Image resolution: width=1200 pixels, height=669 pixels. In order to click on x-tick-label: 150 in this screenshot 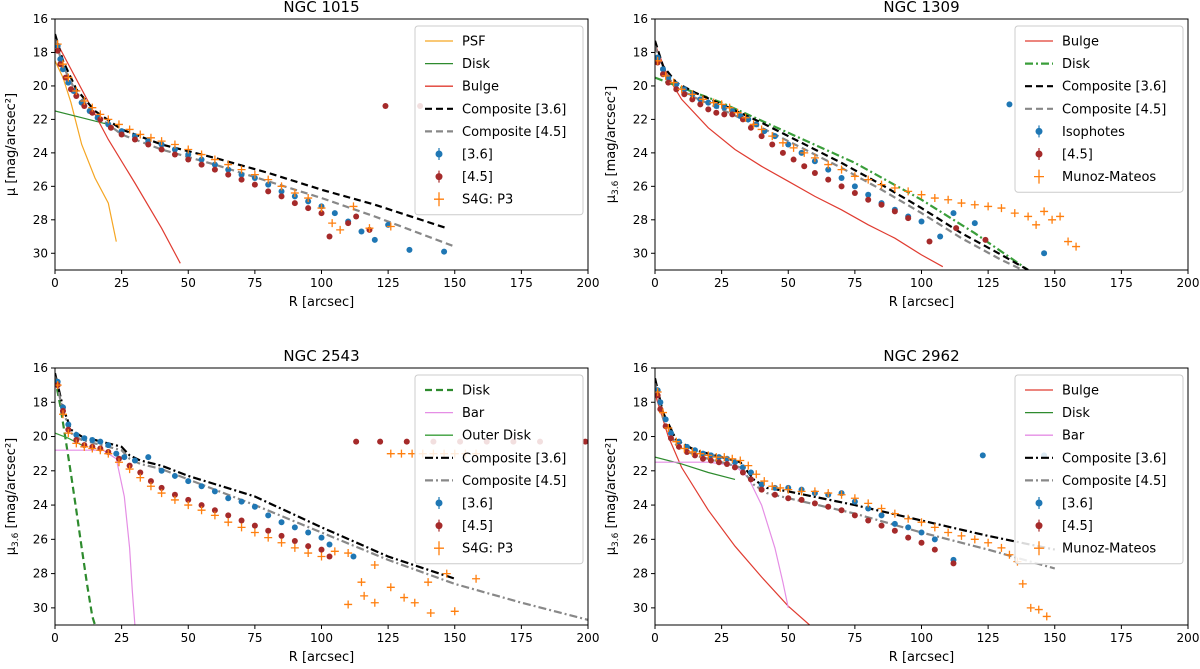, I will do `click(454, 283)`.